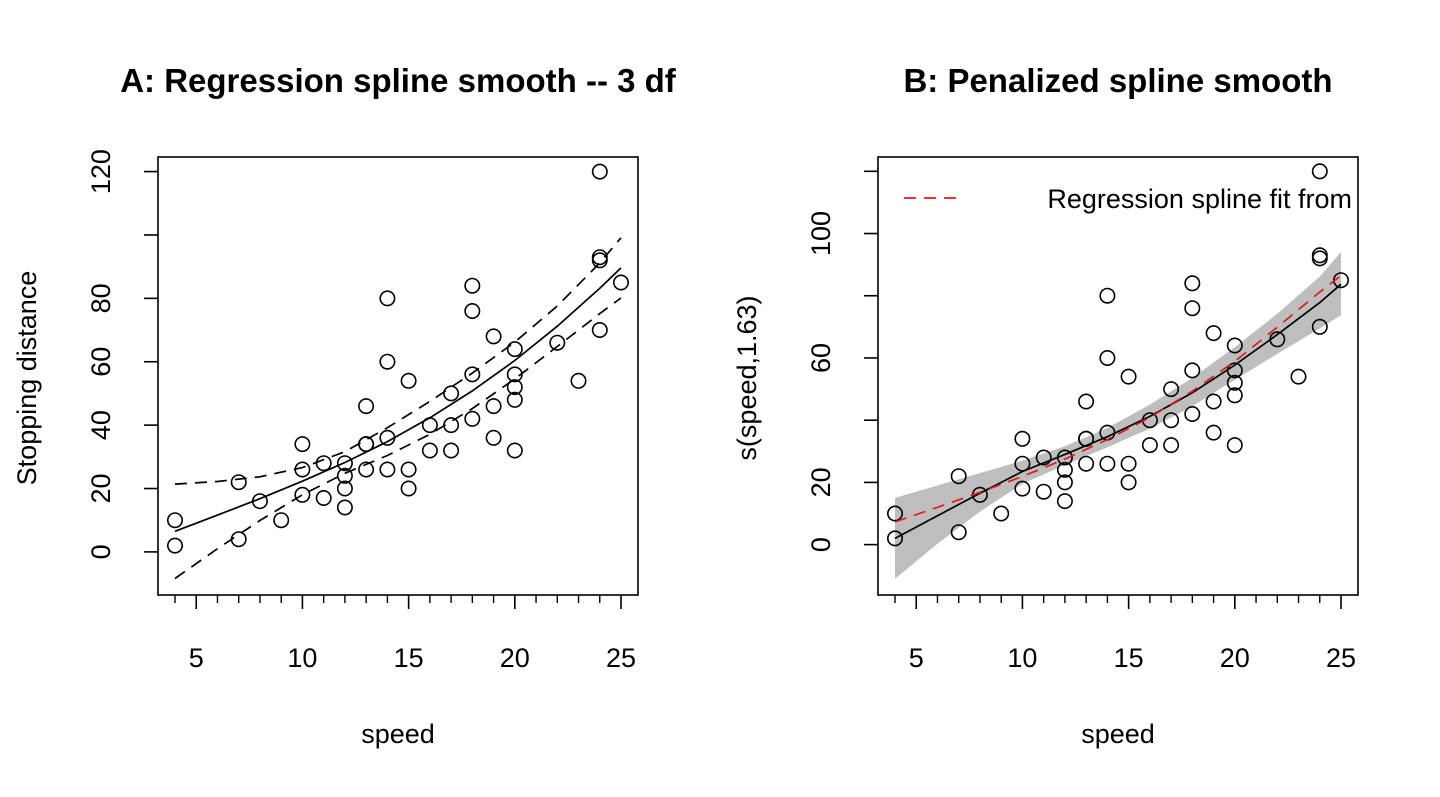 This screenshot has width=1440, height=797. Describe the element at coordinates (101, 298) in the screenshot. I see `y-tick-label: 80` at that location.